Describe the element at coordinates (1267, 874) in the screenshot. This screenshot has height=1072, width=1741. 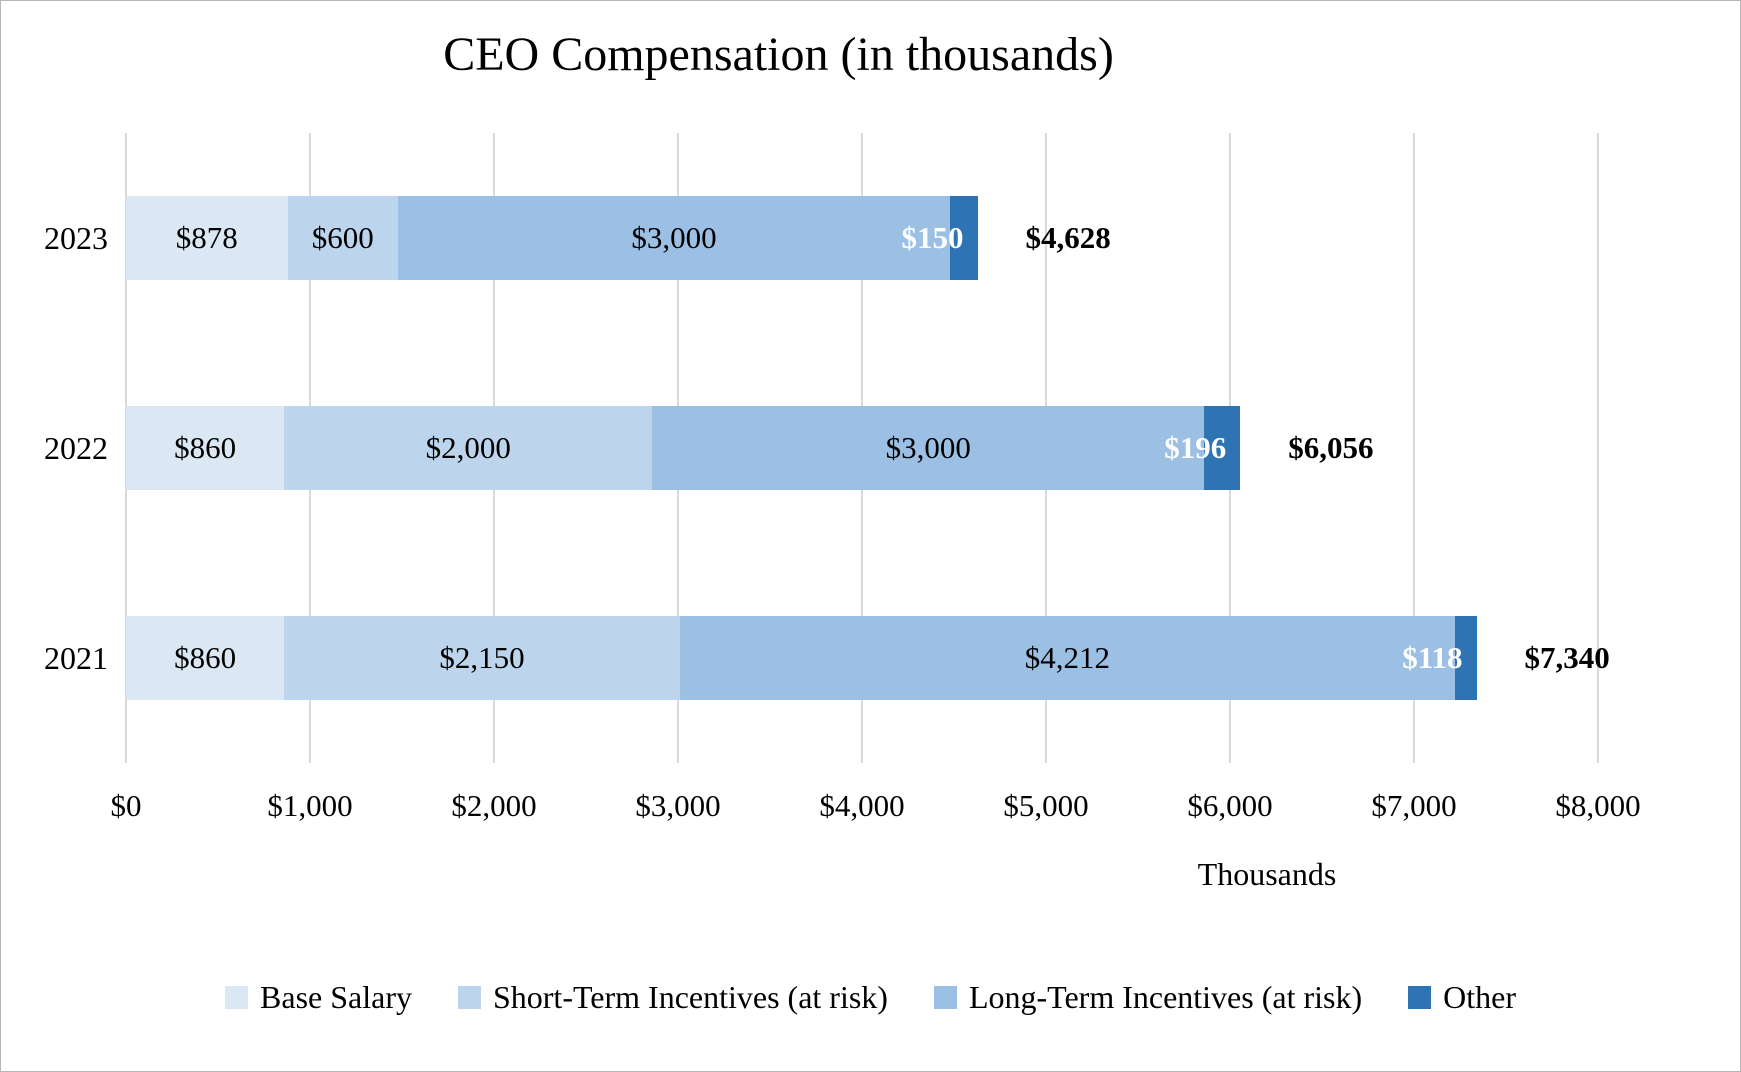
I see `x-axis-unit-label: Thousands` at that location.